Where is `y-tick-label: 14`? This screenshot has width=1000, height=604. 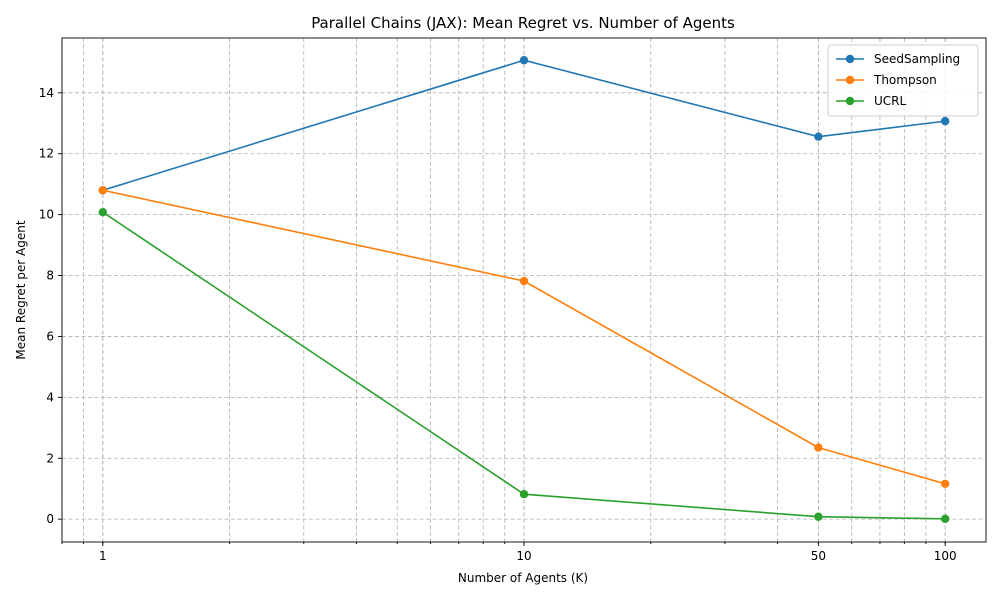 y-tick-label: 14 is located at coordinates (46, 93).